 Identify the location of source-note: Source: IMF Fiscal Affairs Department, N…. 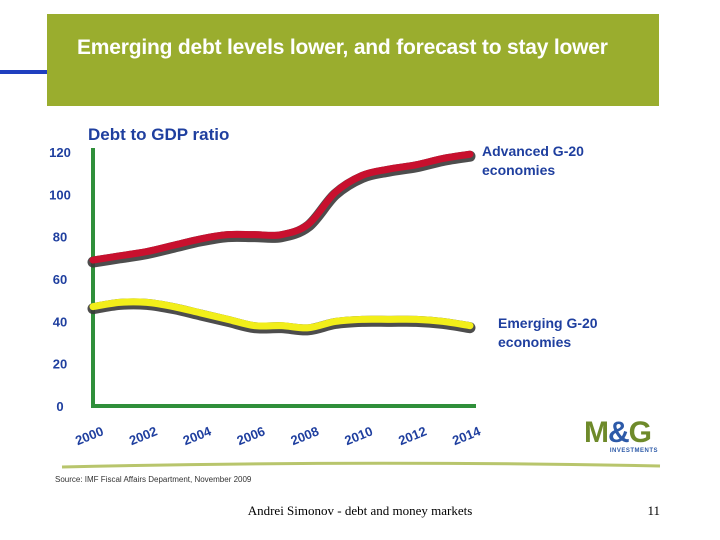
(153, 479).